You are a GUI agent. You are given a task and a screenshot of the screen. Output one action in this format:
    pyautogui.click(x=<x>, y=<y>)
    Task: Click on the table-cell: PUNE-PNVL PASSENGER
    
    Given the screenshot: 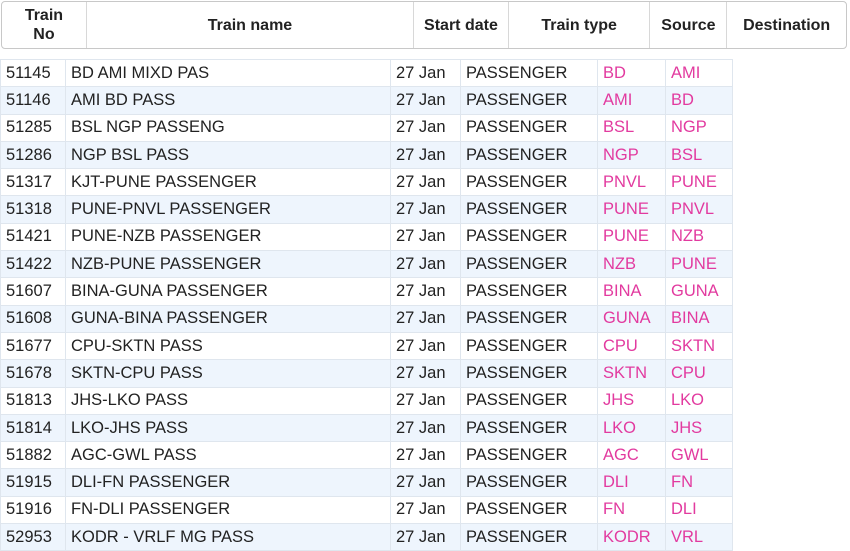 What is the action you would take?
    pyautogui.click(x=228, y=209)
    